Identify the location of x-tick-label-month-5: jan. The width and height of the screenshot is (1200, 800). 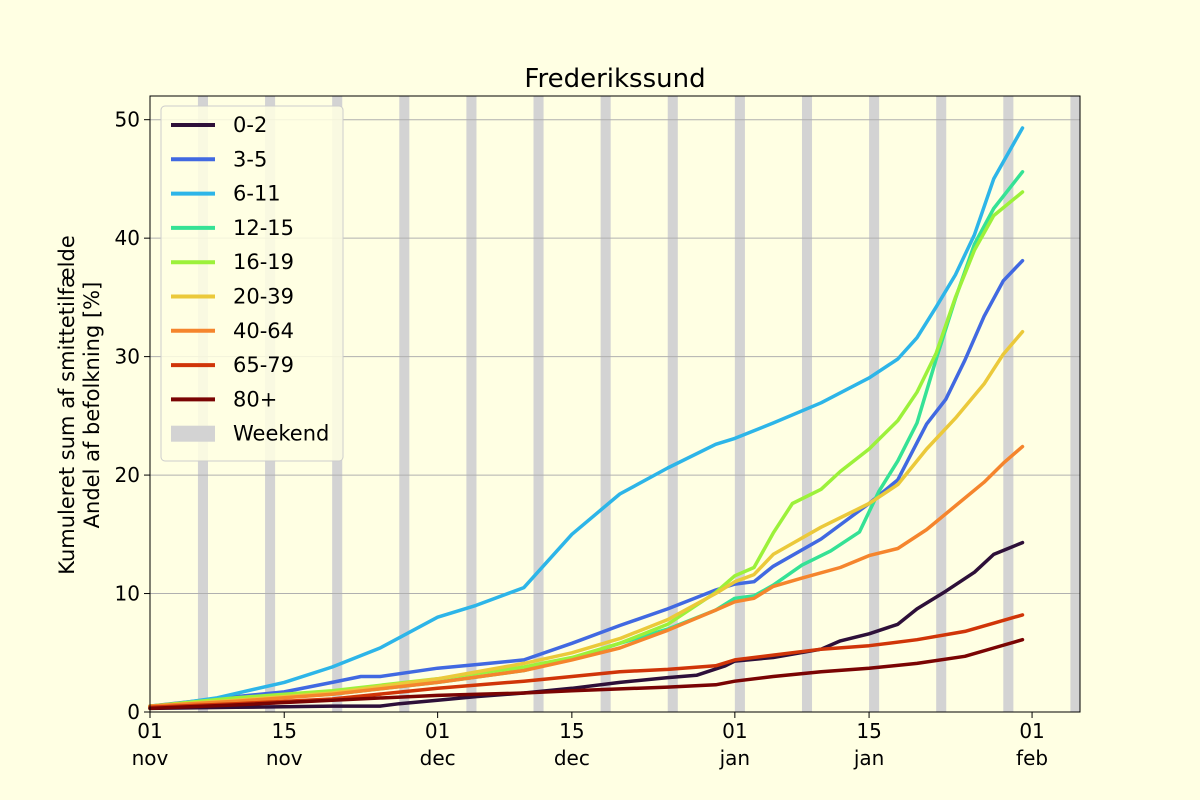
(869, 758).